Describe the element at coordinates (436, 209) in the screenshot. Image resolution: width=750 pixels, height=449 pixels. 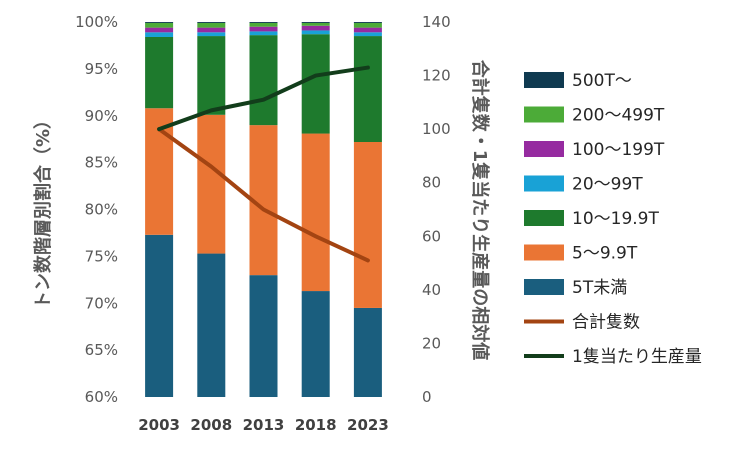
I see `right-axis-ticks: 0 20 40 60 80 100 120 140` at that location.